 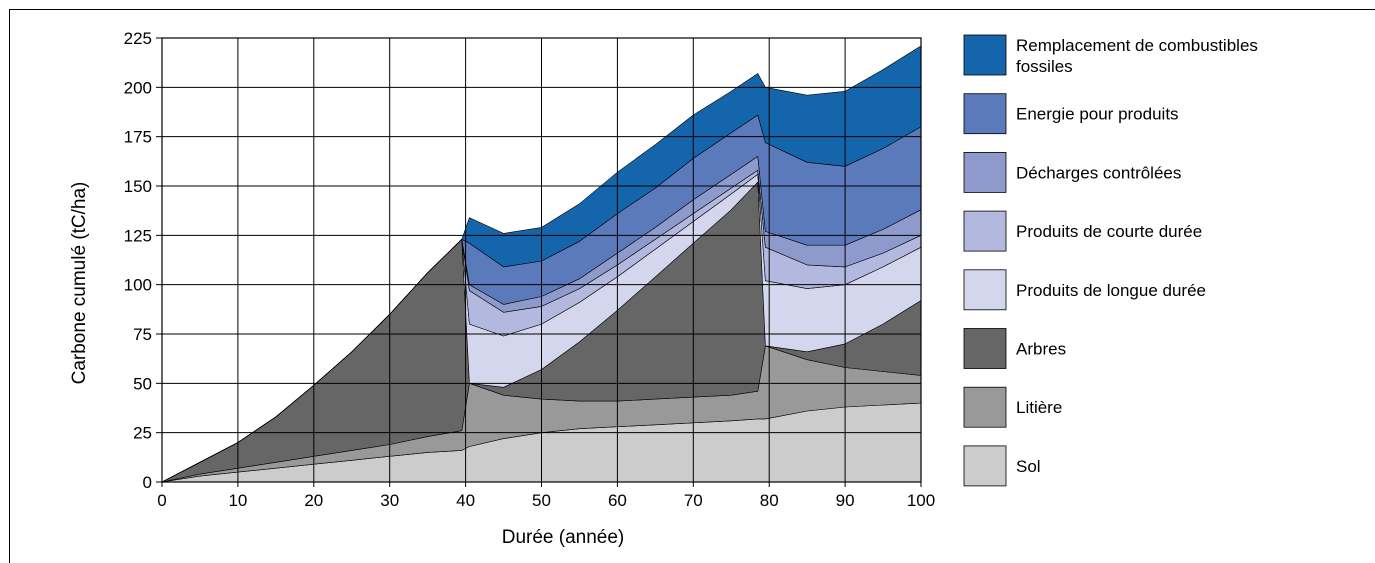 I want to click on legend-label: Décharges contrôlées, so click(x=1098, y=172).